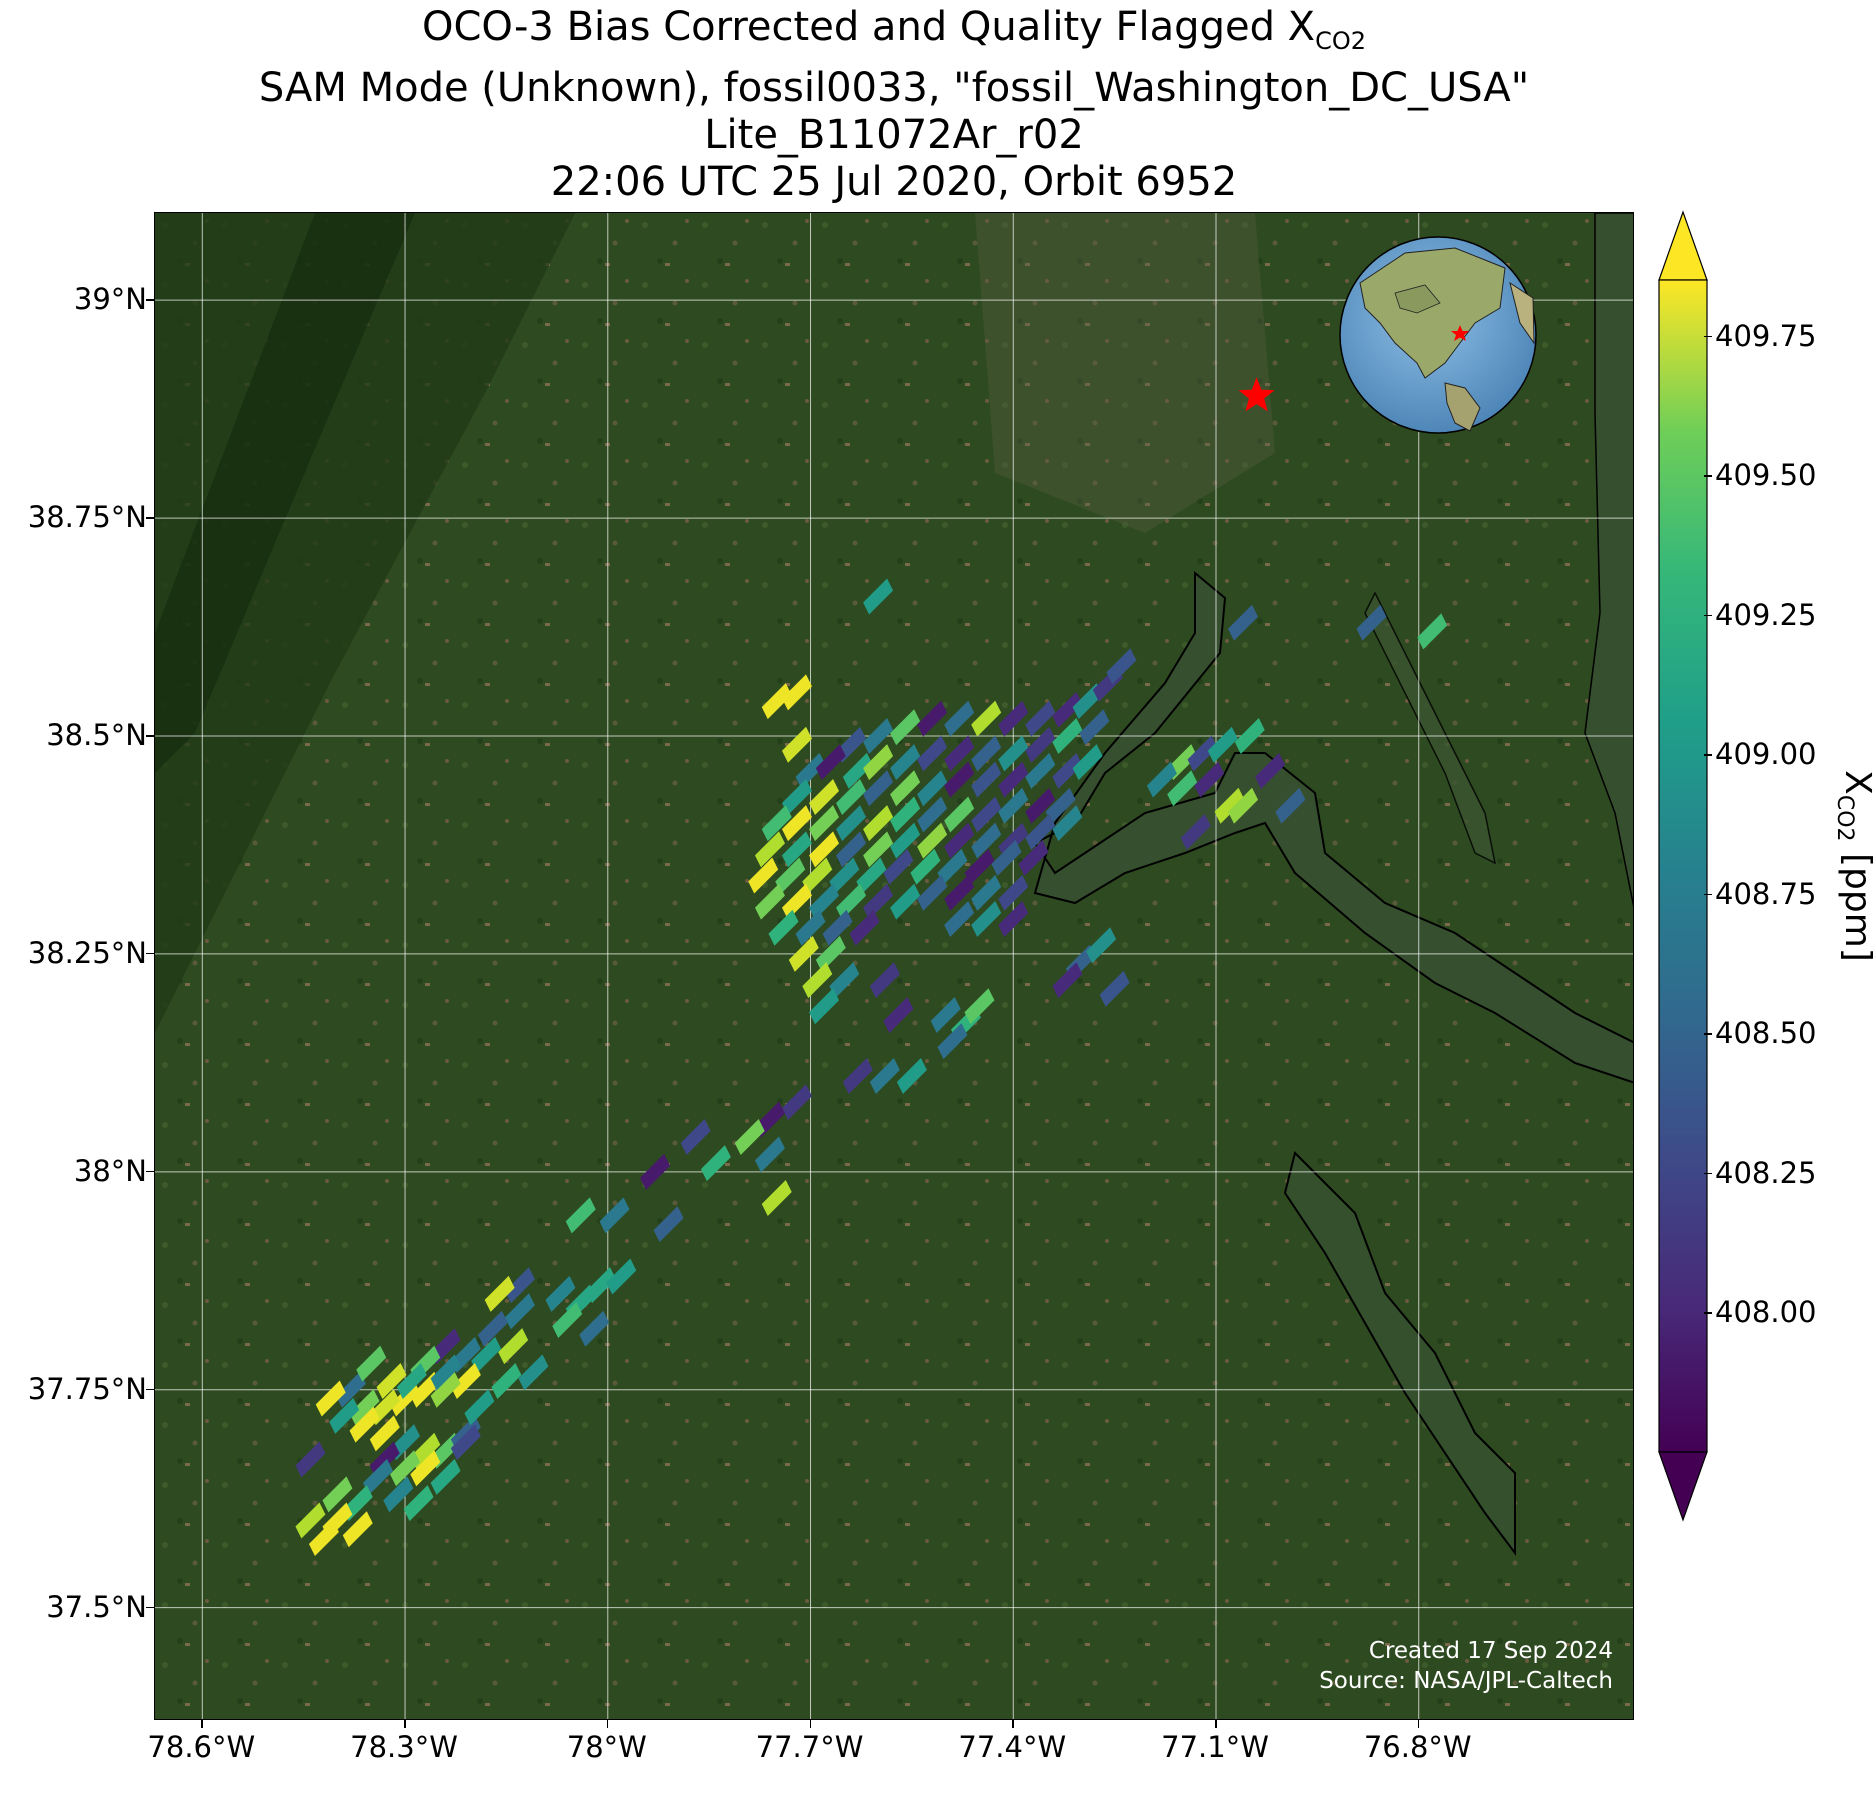 Image resolution: width=1873 pixels, height=1801 pixels. What do you see at coordinates (606, 1747) in the screenshot?
I see `longitude-tick-label: 78°W` at bounding box center [606, 1747].